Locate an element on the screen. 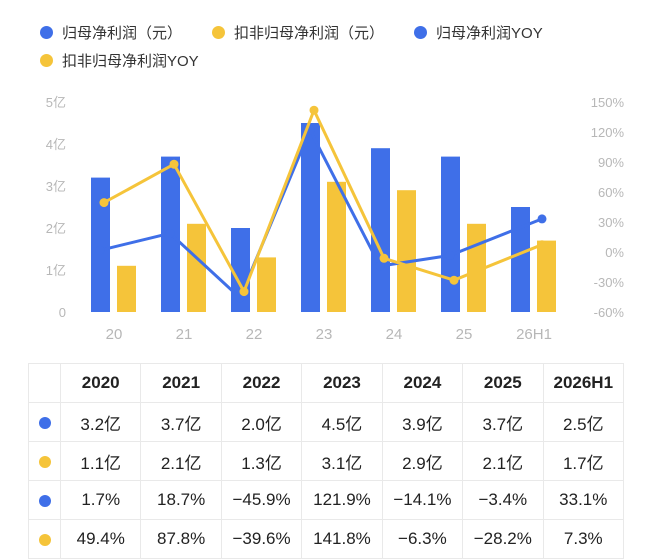 The image size is (650, 559). table-cell: 49.4% is located at coordinates (100, 539).